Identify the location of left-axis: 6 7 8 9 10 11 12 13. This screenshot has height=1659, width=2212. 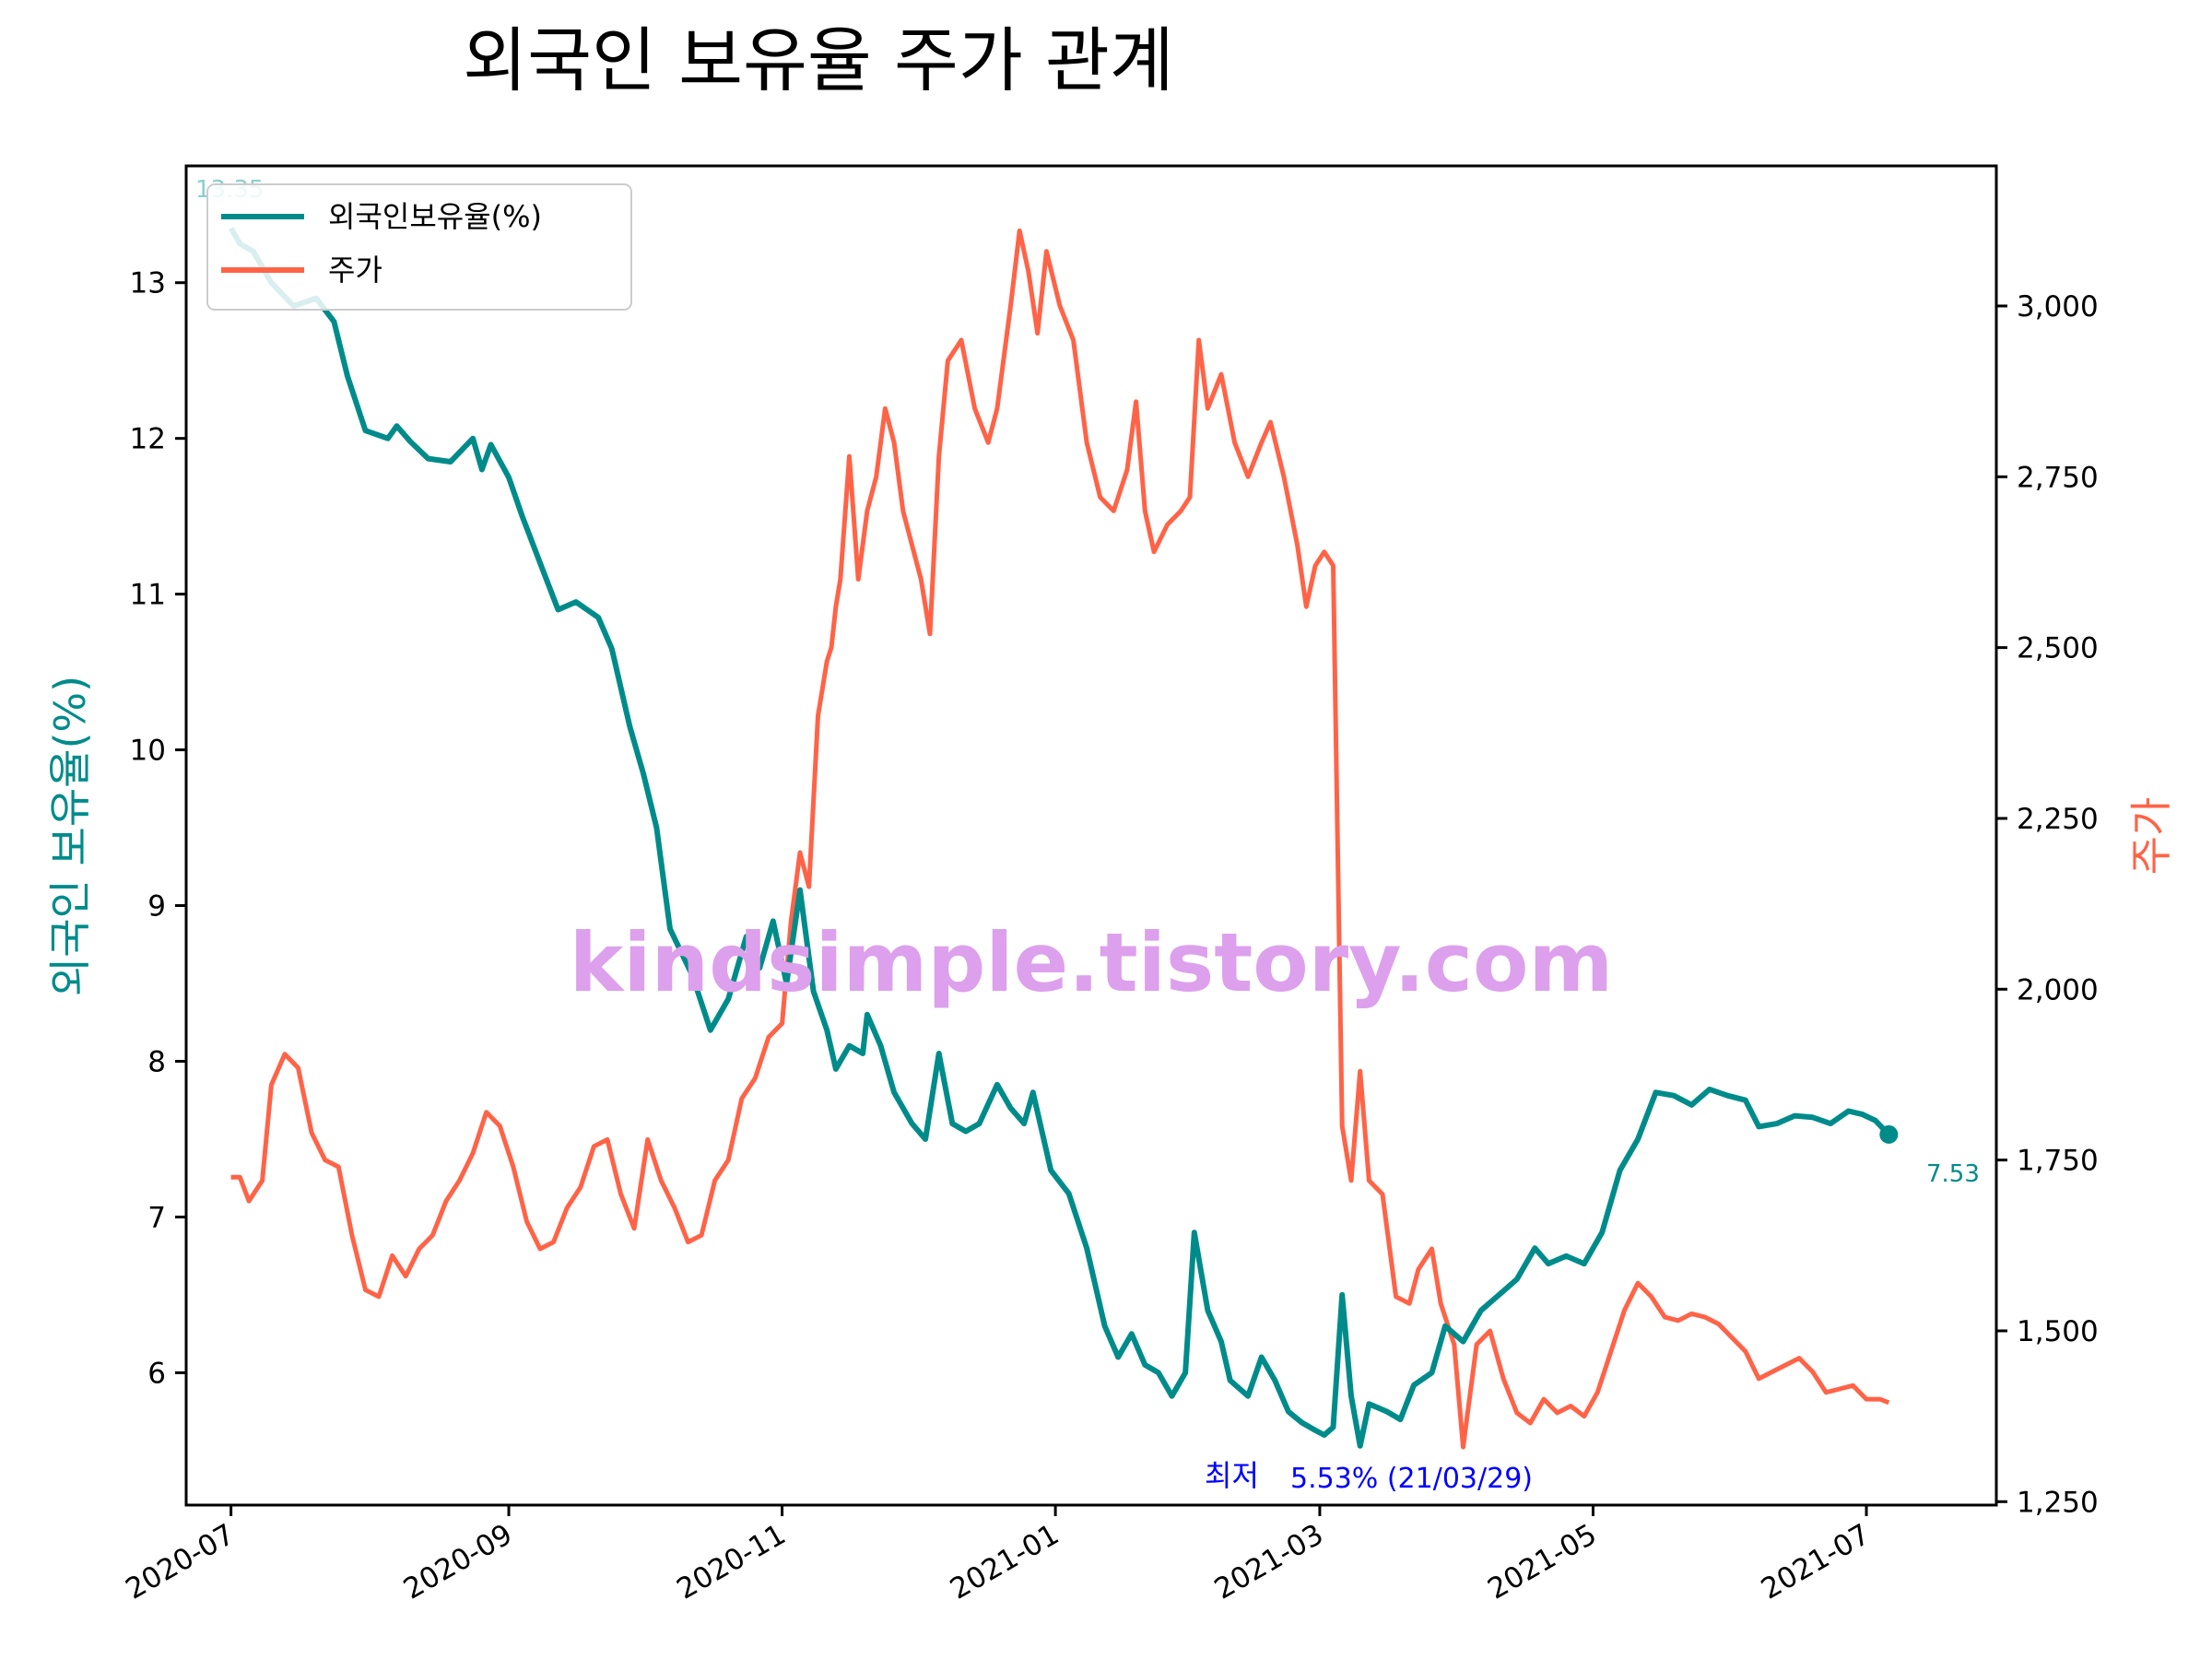
(158, 828).